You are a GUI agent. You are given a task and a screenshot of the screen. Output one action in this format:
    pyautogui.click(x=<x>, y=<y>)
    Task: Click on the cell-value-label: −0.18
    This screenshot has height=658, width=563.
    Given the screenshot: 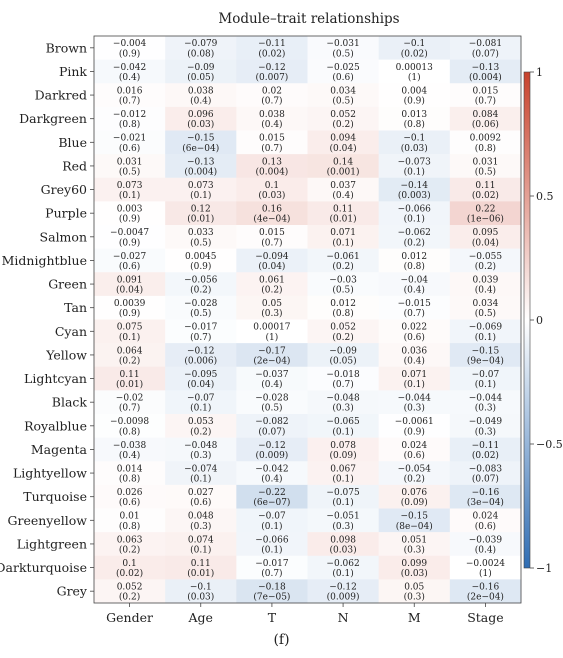 What is the action you would take?
    pyautogui.click(x=272, y=588)
    